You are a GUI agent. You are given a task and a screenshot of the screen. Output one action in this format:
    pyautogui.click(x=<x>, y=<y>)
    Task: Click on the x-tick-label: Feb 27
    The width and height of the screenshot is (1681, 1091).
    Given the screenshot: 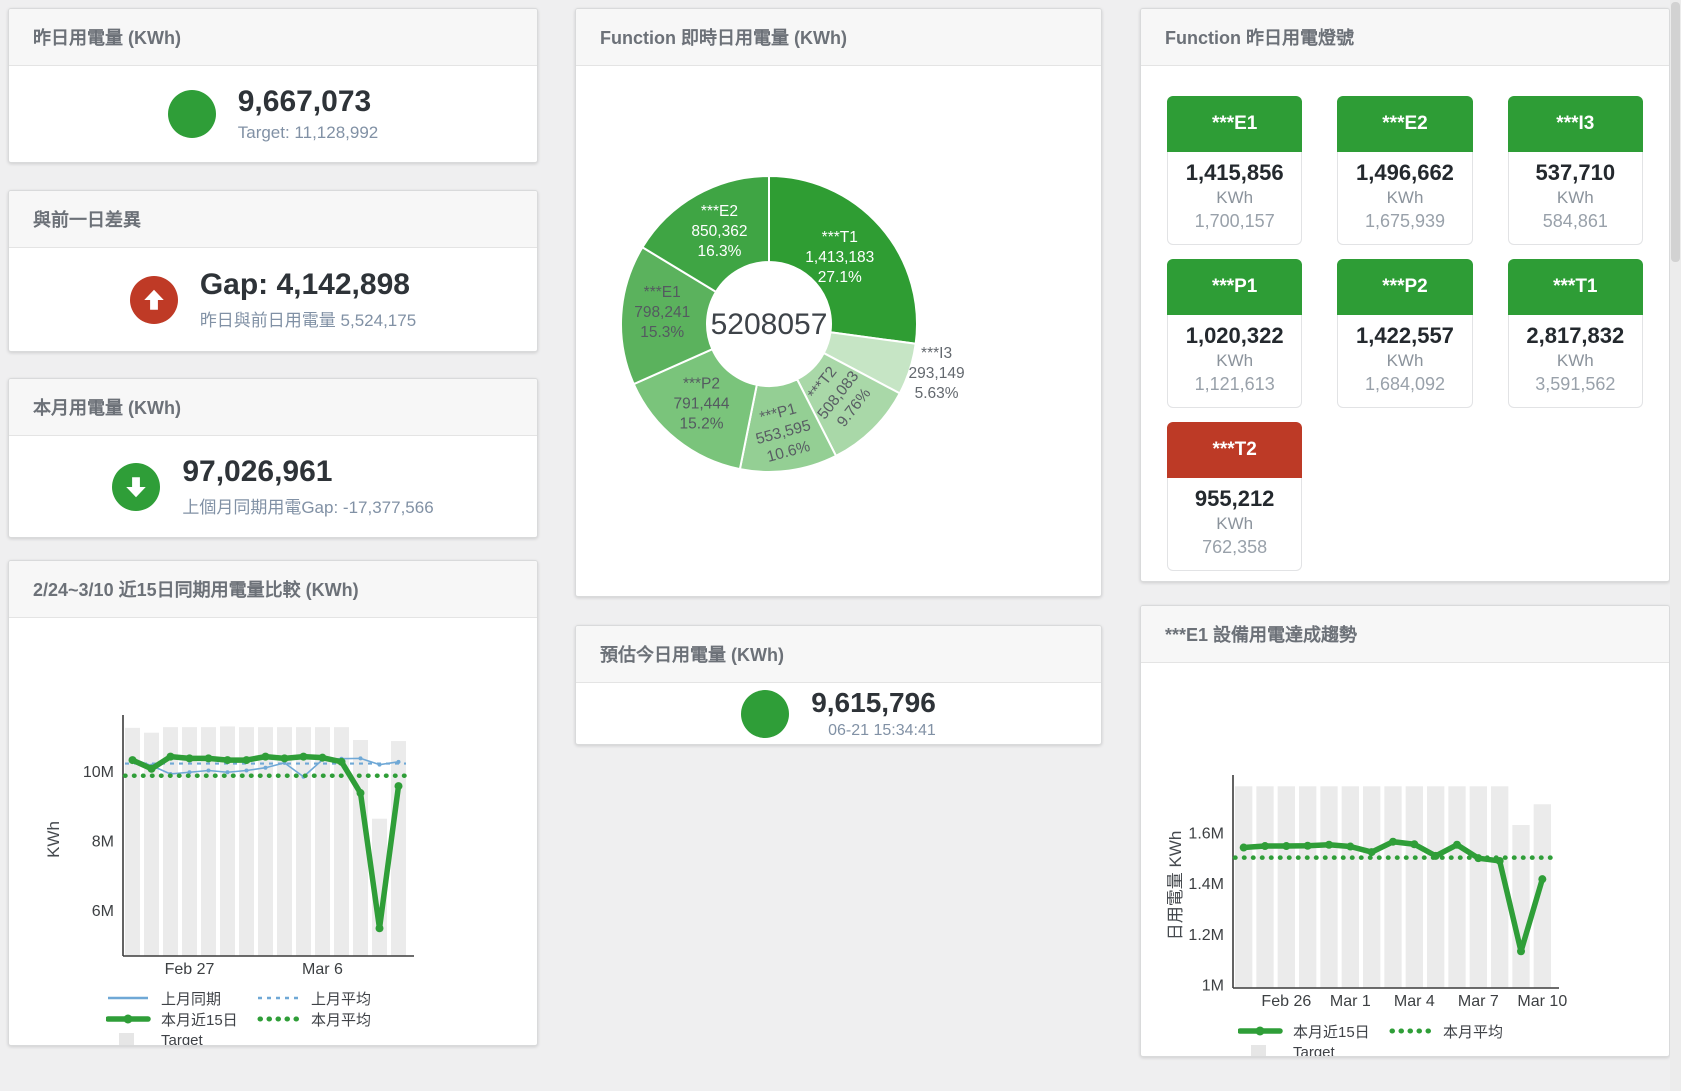 What is the action you would take?
    pyautogui.click(x=190, y=969)
    